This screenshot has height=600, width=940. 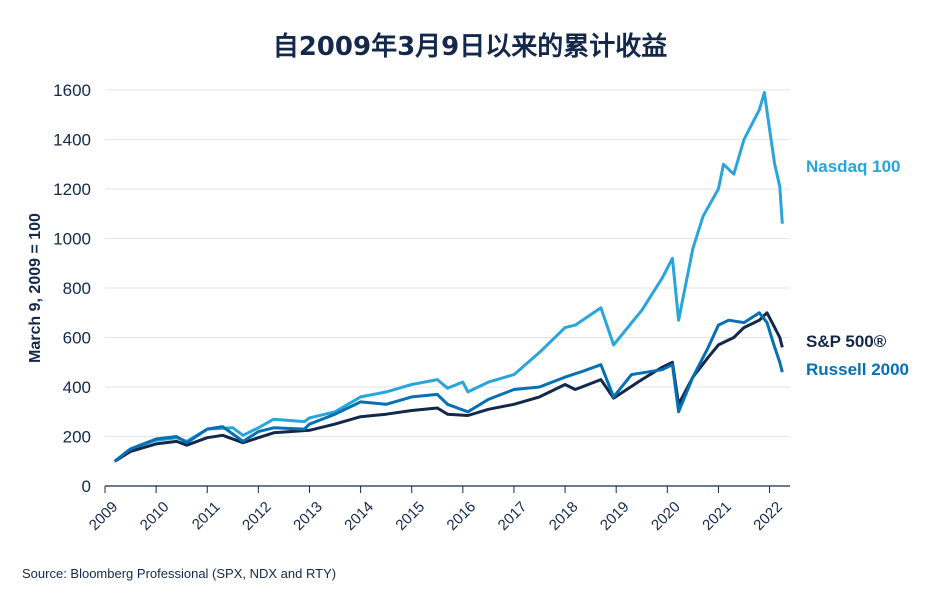 I want to click on x-tick-label: 2015, so click(x=410, y=516).